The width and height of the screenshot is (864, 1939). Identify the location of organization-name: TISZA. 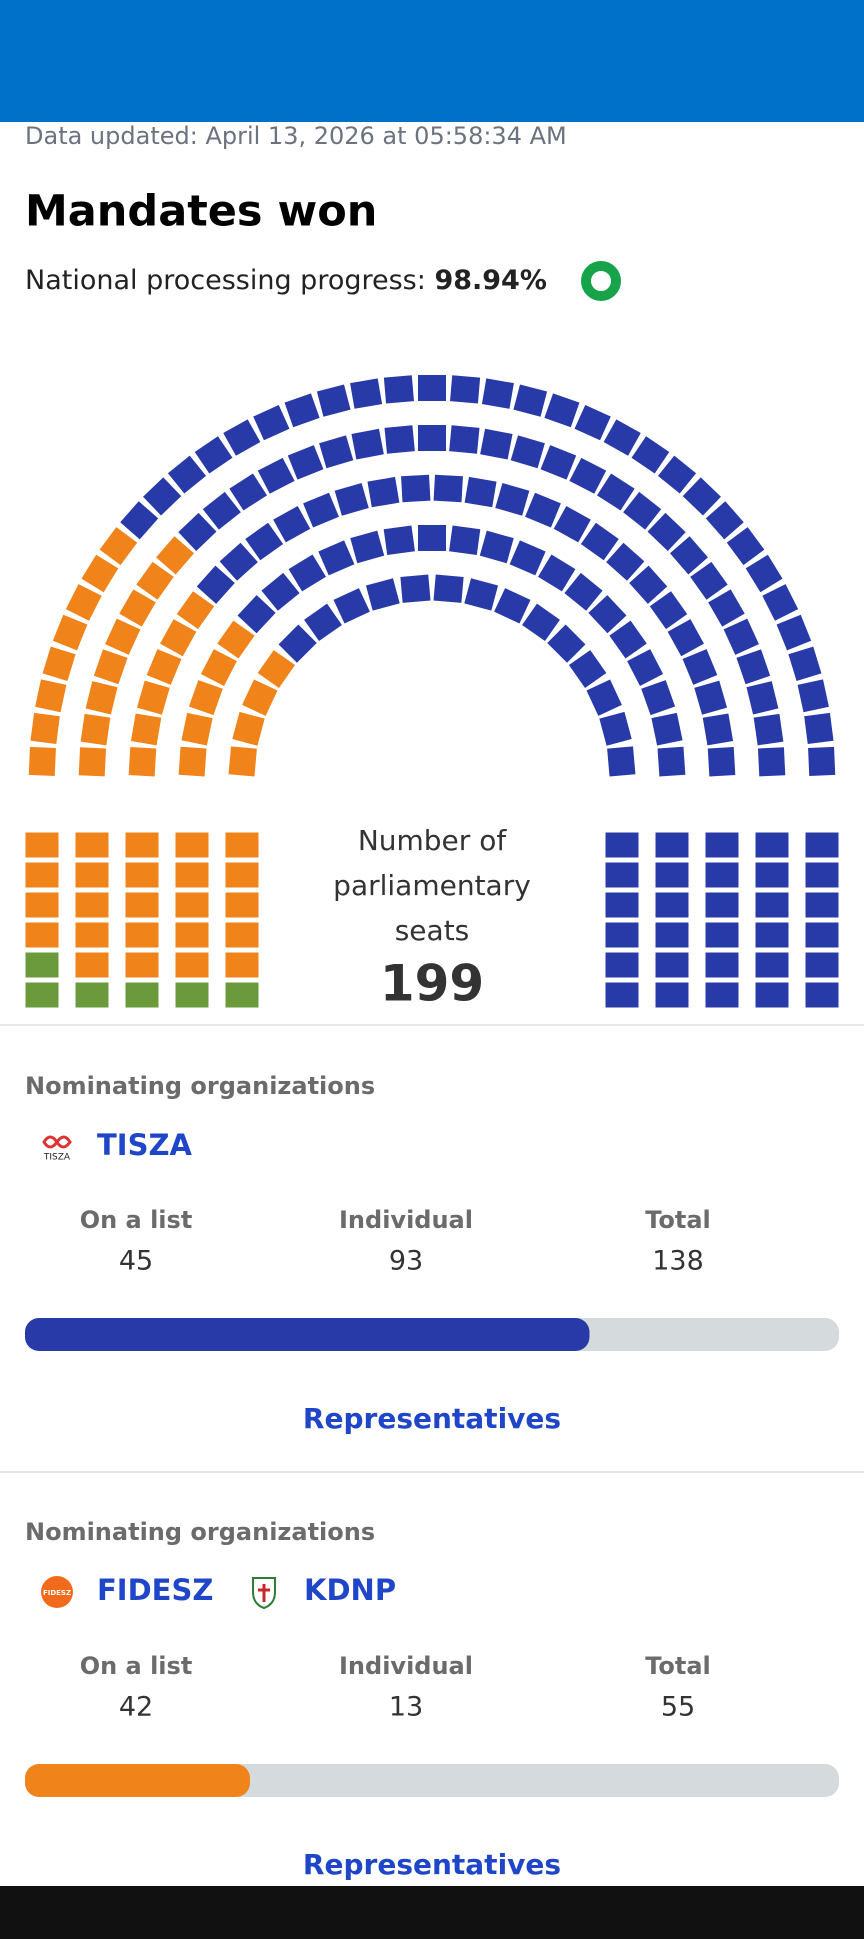
(144, 1145).